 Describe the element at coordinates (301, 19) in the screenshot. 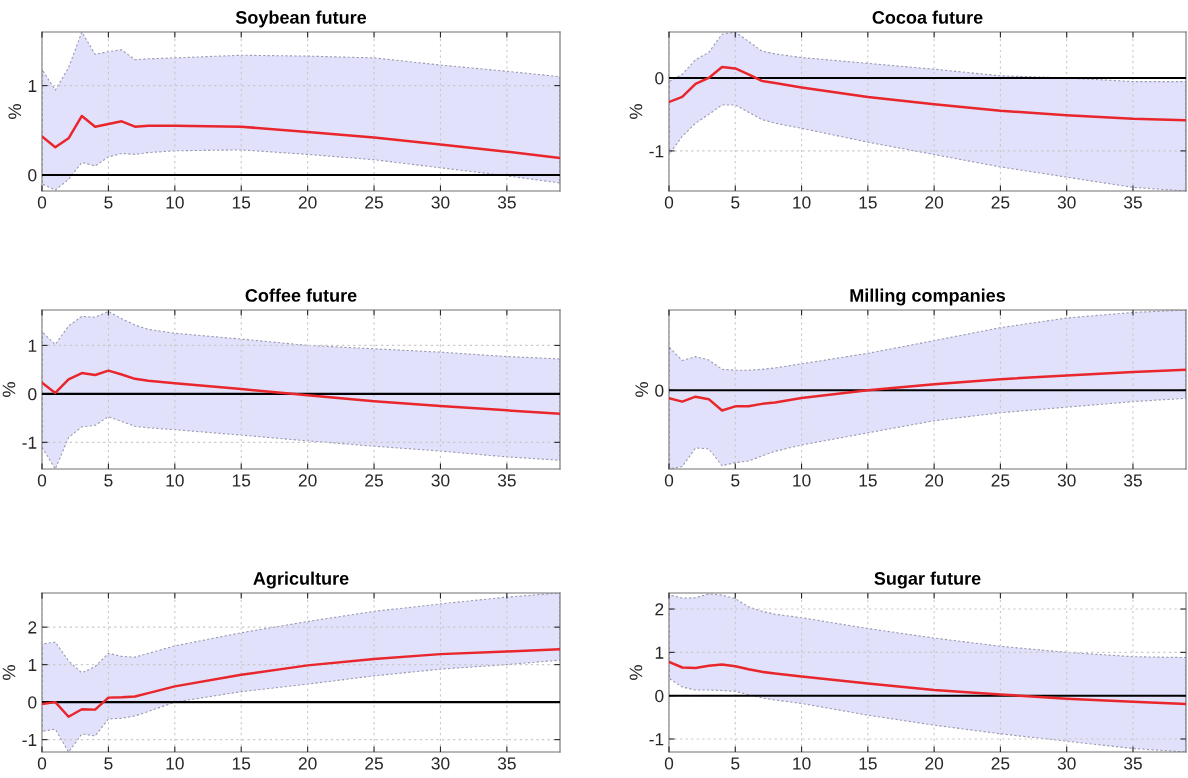

I see `chart-title: Soybean future` at that location.